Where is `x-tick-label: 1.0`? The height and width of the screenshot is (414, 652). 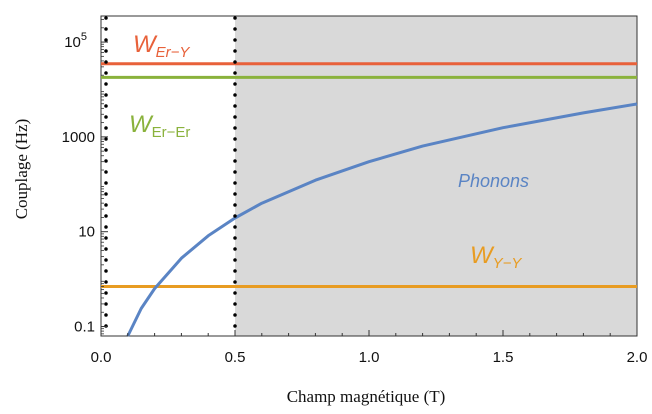 x-tick-label: 1.0 is located at coordinates (369, 357).